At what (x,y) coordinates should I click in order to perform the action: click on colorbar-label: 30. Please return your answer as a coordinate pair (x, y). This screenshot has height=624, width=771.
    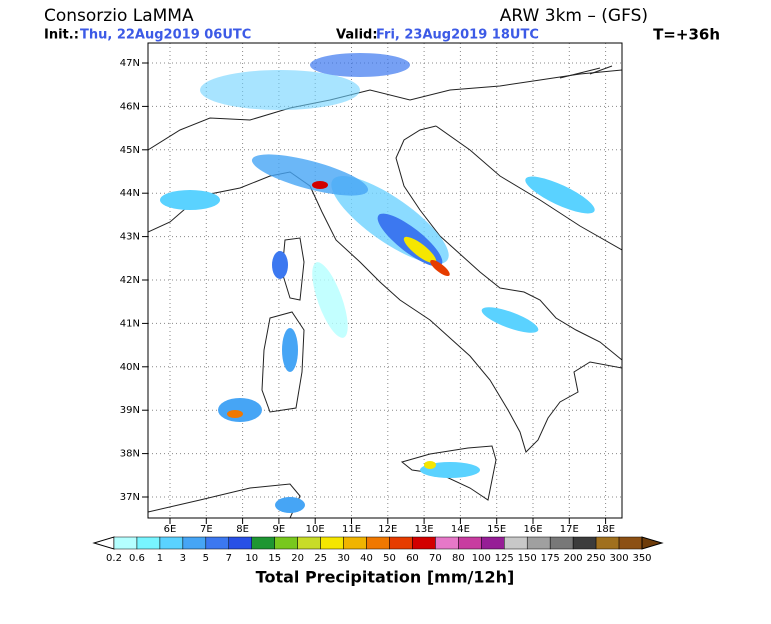
    Looking at the image, I should click on (343, 558).